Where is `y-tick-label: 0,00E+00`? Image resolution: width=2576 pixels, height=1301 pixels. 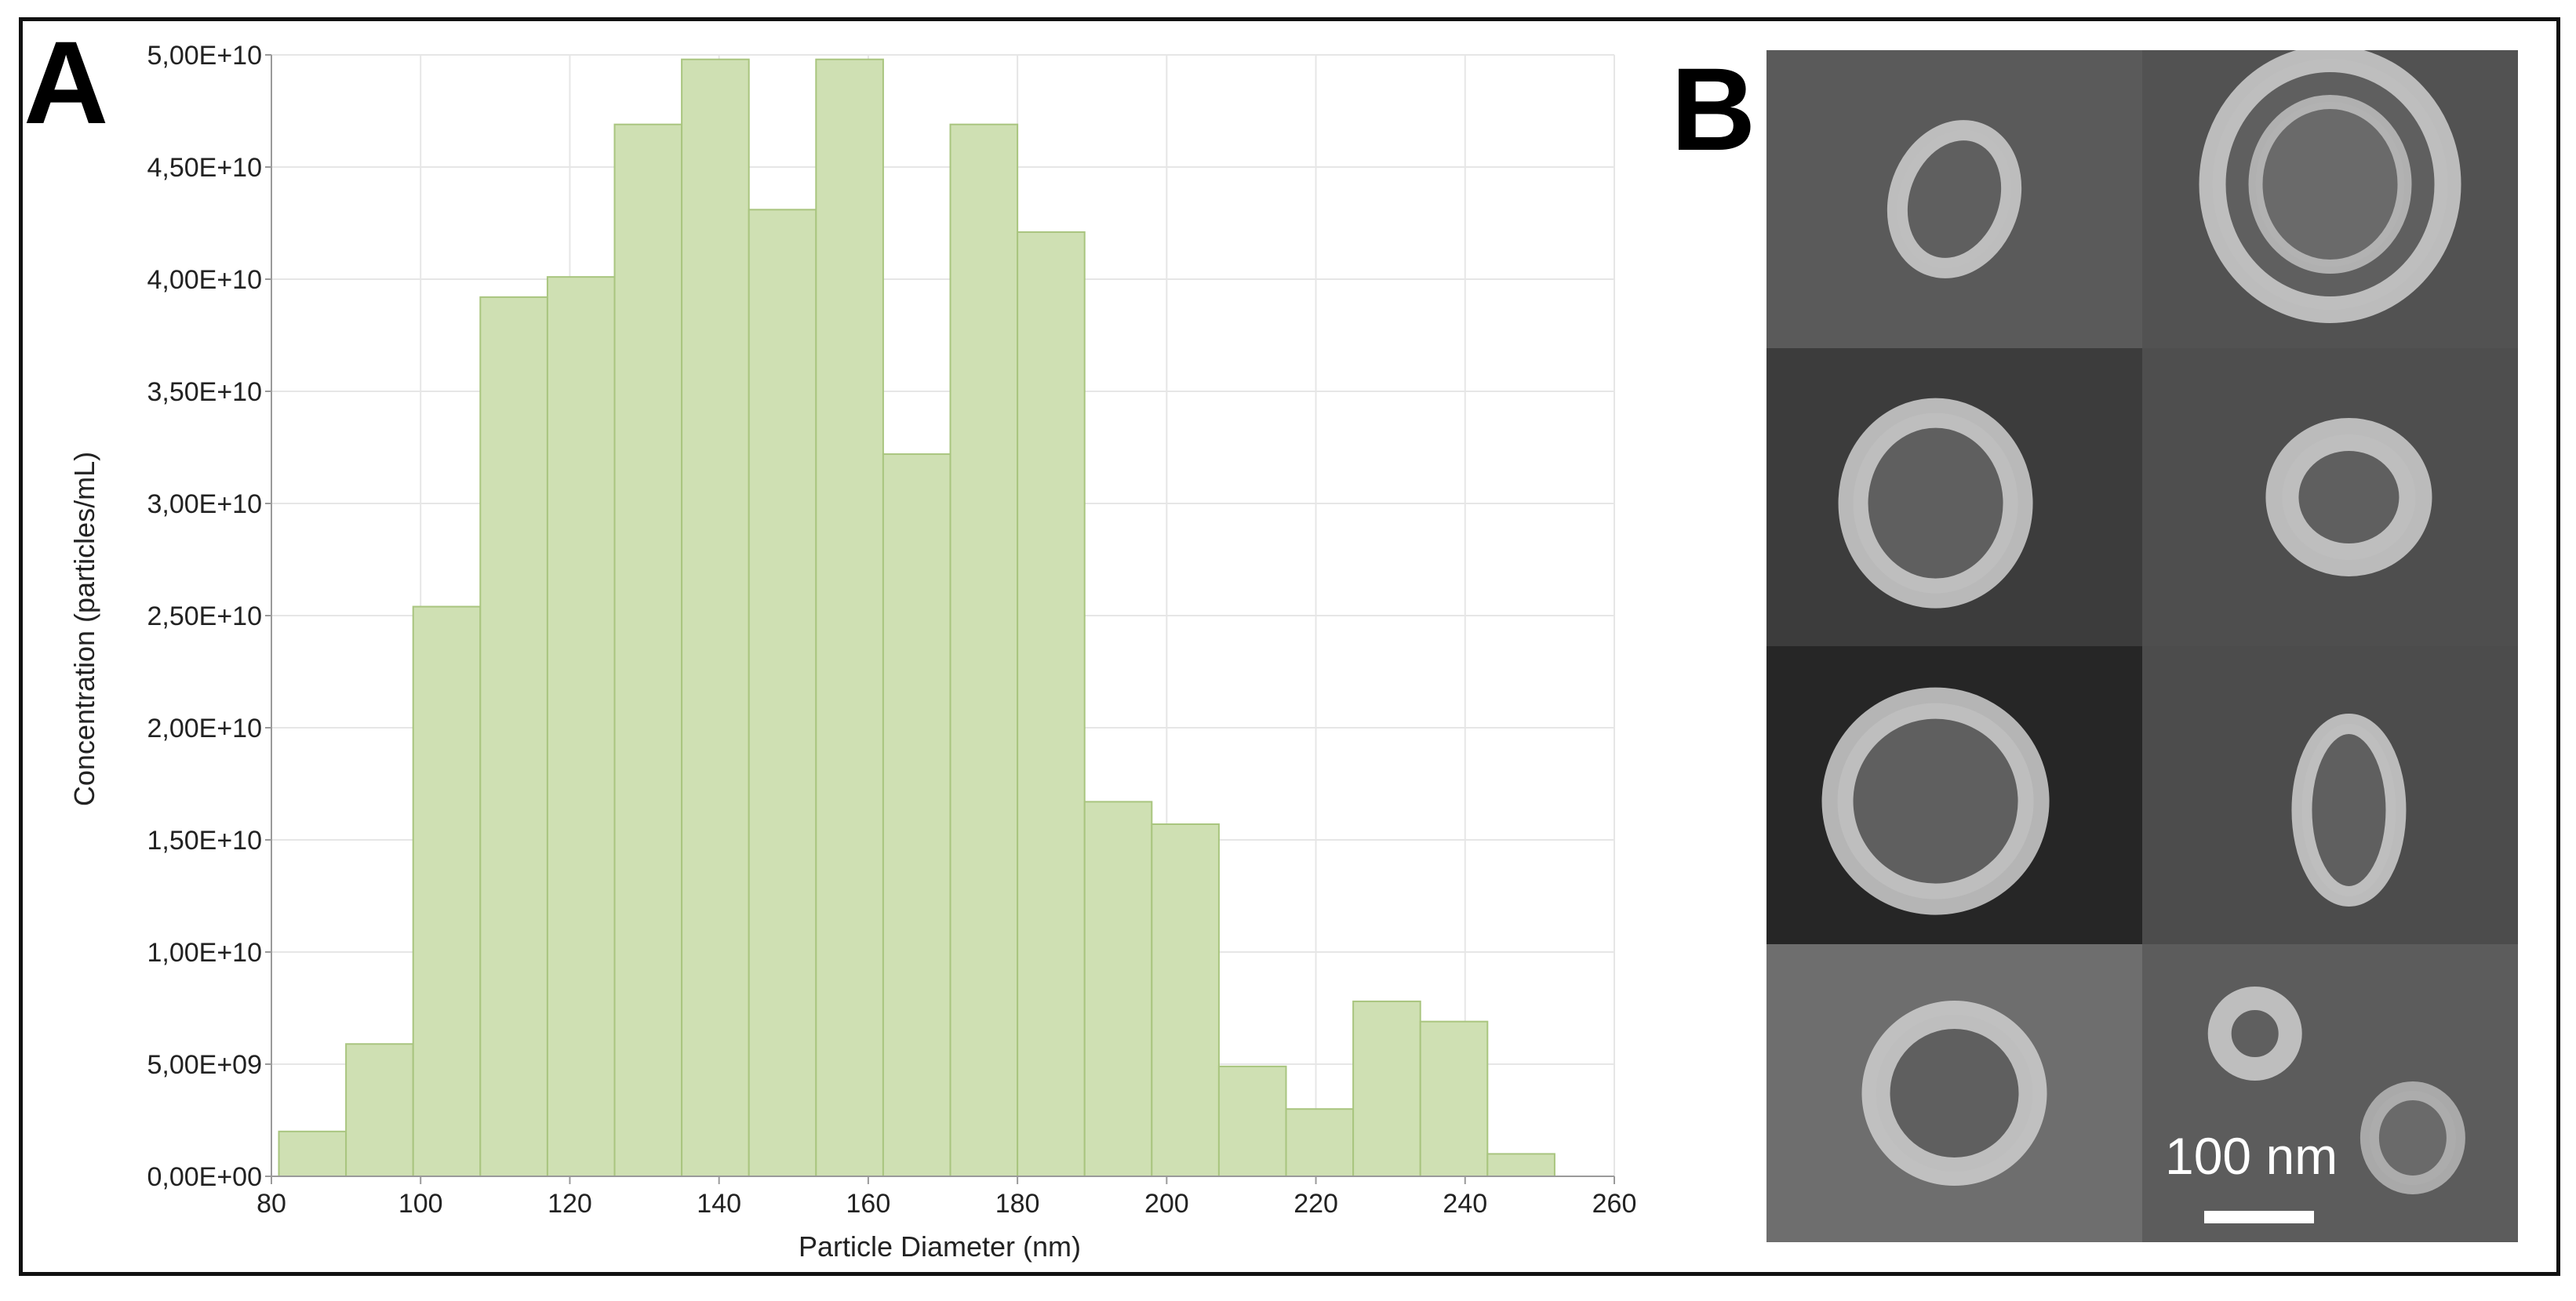
y-tick-label: 0,00E+00 is located at coordinates (205, 1177).